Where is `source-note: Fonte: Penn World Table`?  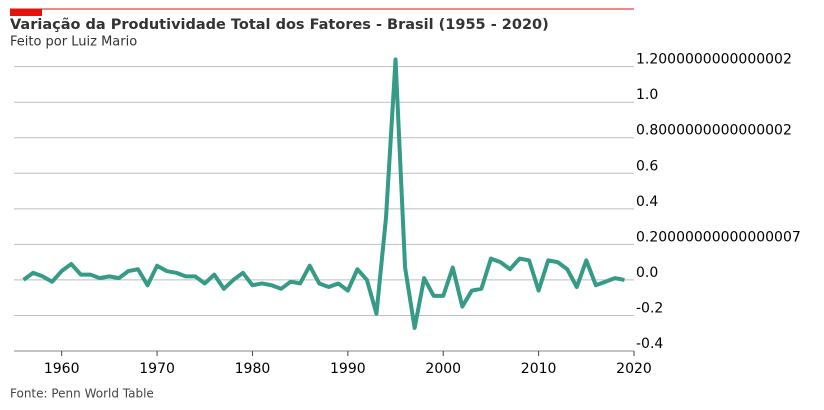 source-note: Fonte: Penn World Table is located at coordinates (82, 394).